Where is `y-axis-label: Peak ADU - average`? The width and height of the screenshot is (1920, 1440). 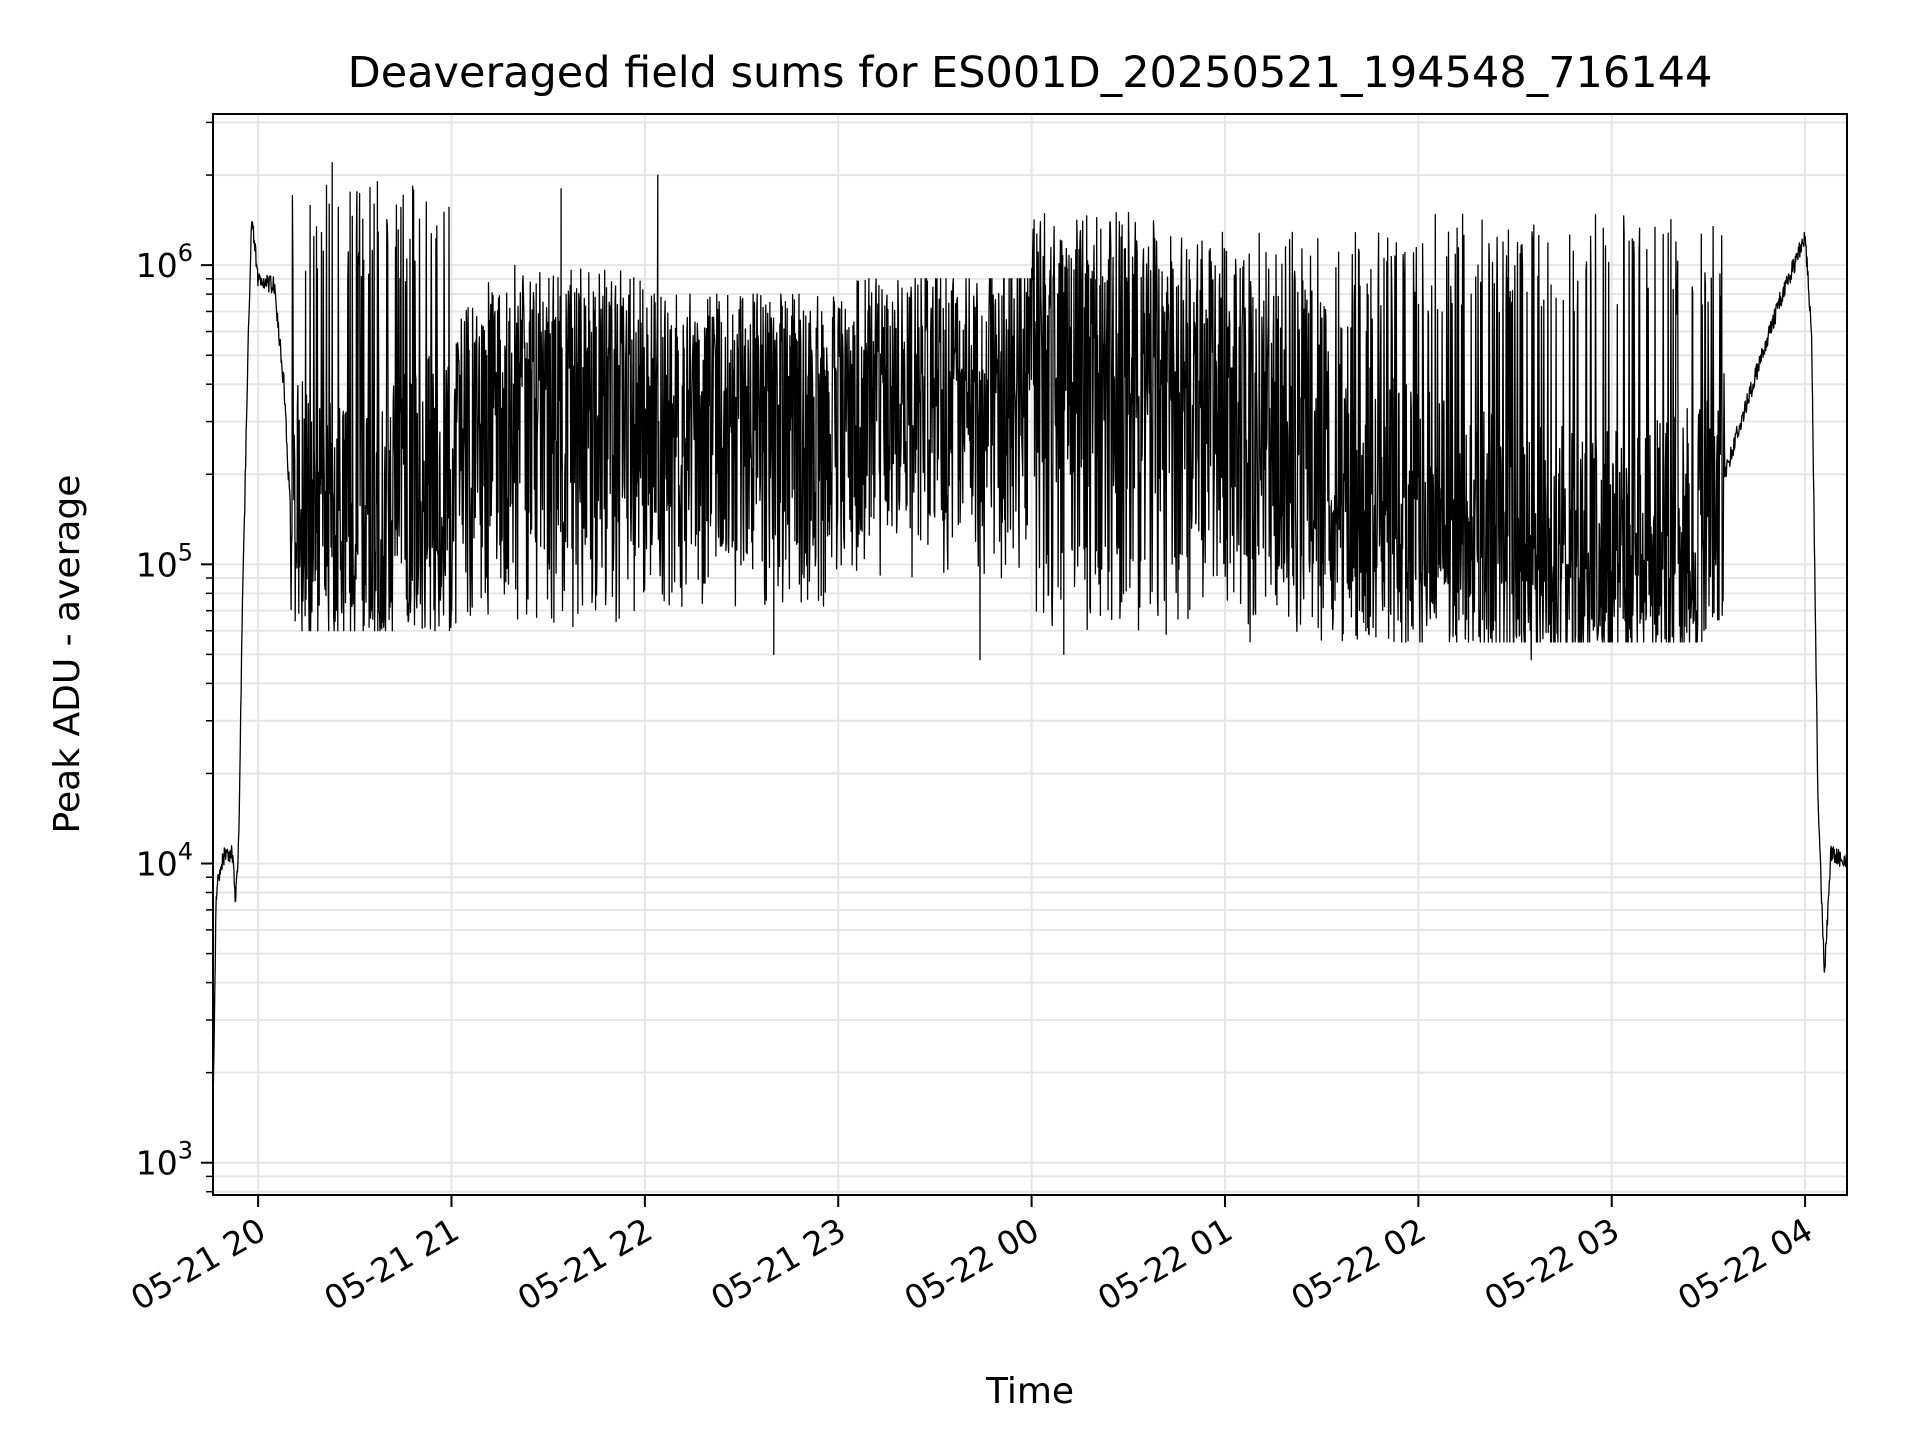
y-axis-label: Peak ADU - average is located at coordinates (67, 654).